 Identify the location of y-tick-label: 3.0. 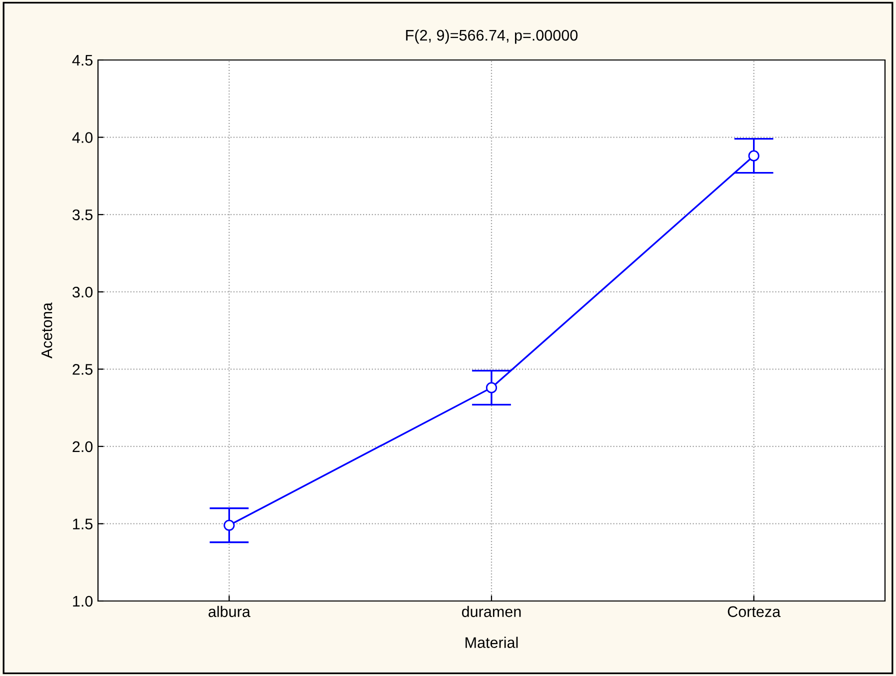
(82, 292).